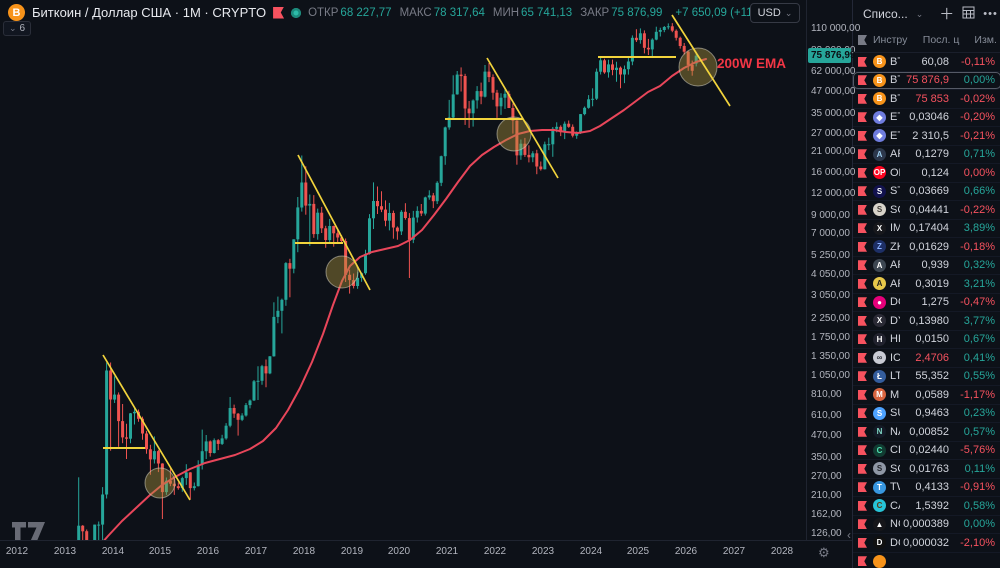 This screenshot has height=568, width=1000. What do you see at coordinates (890, 40) in the screenshot?
I see `col-symbol: Инстру` at bounding box center [890, 40].